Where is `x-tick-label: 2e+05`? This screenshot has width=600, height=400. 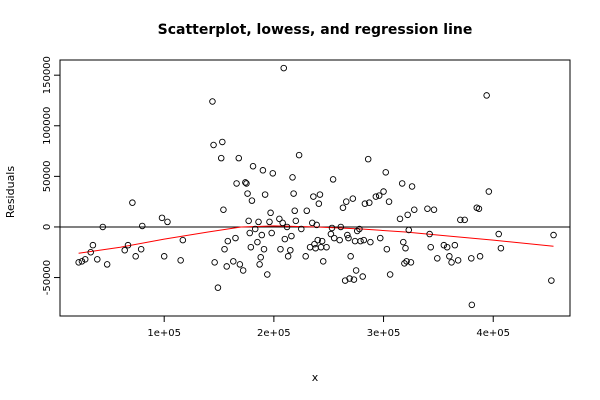 x-tick-label: 2e+05 is located at coordinates (274, 333).